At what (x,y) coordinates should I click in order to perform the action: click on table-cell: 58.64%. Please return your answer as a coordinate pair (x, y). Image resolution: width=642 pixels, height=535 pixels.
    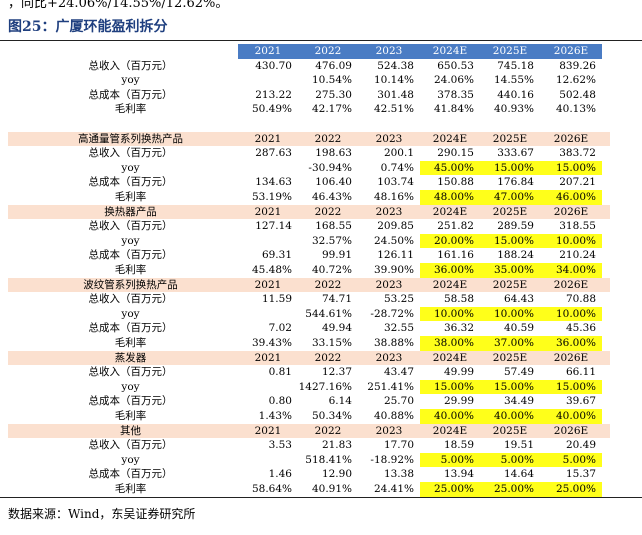
    Looking at the image, I should click on (271, 489).